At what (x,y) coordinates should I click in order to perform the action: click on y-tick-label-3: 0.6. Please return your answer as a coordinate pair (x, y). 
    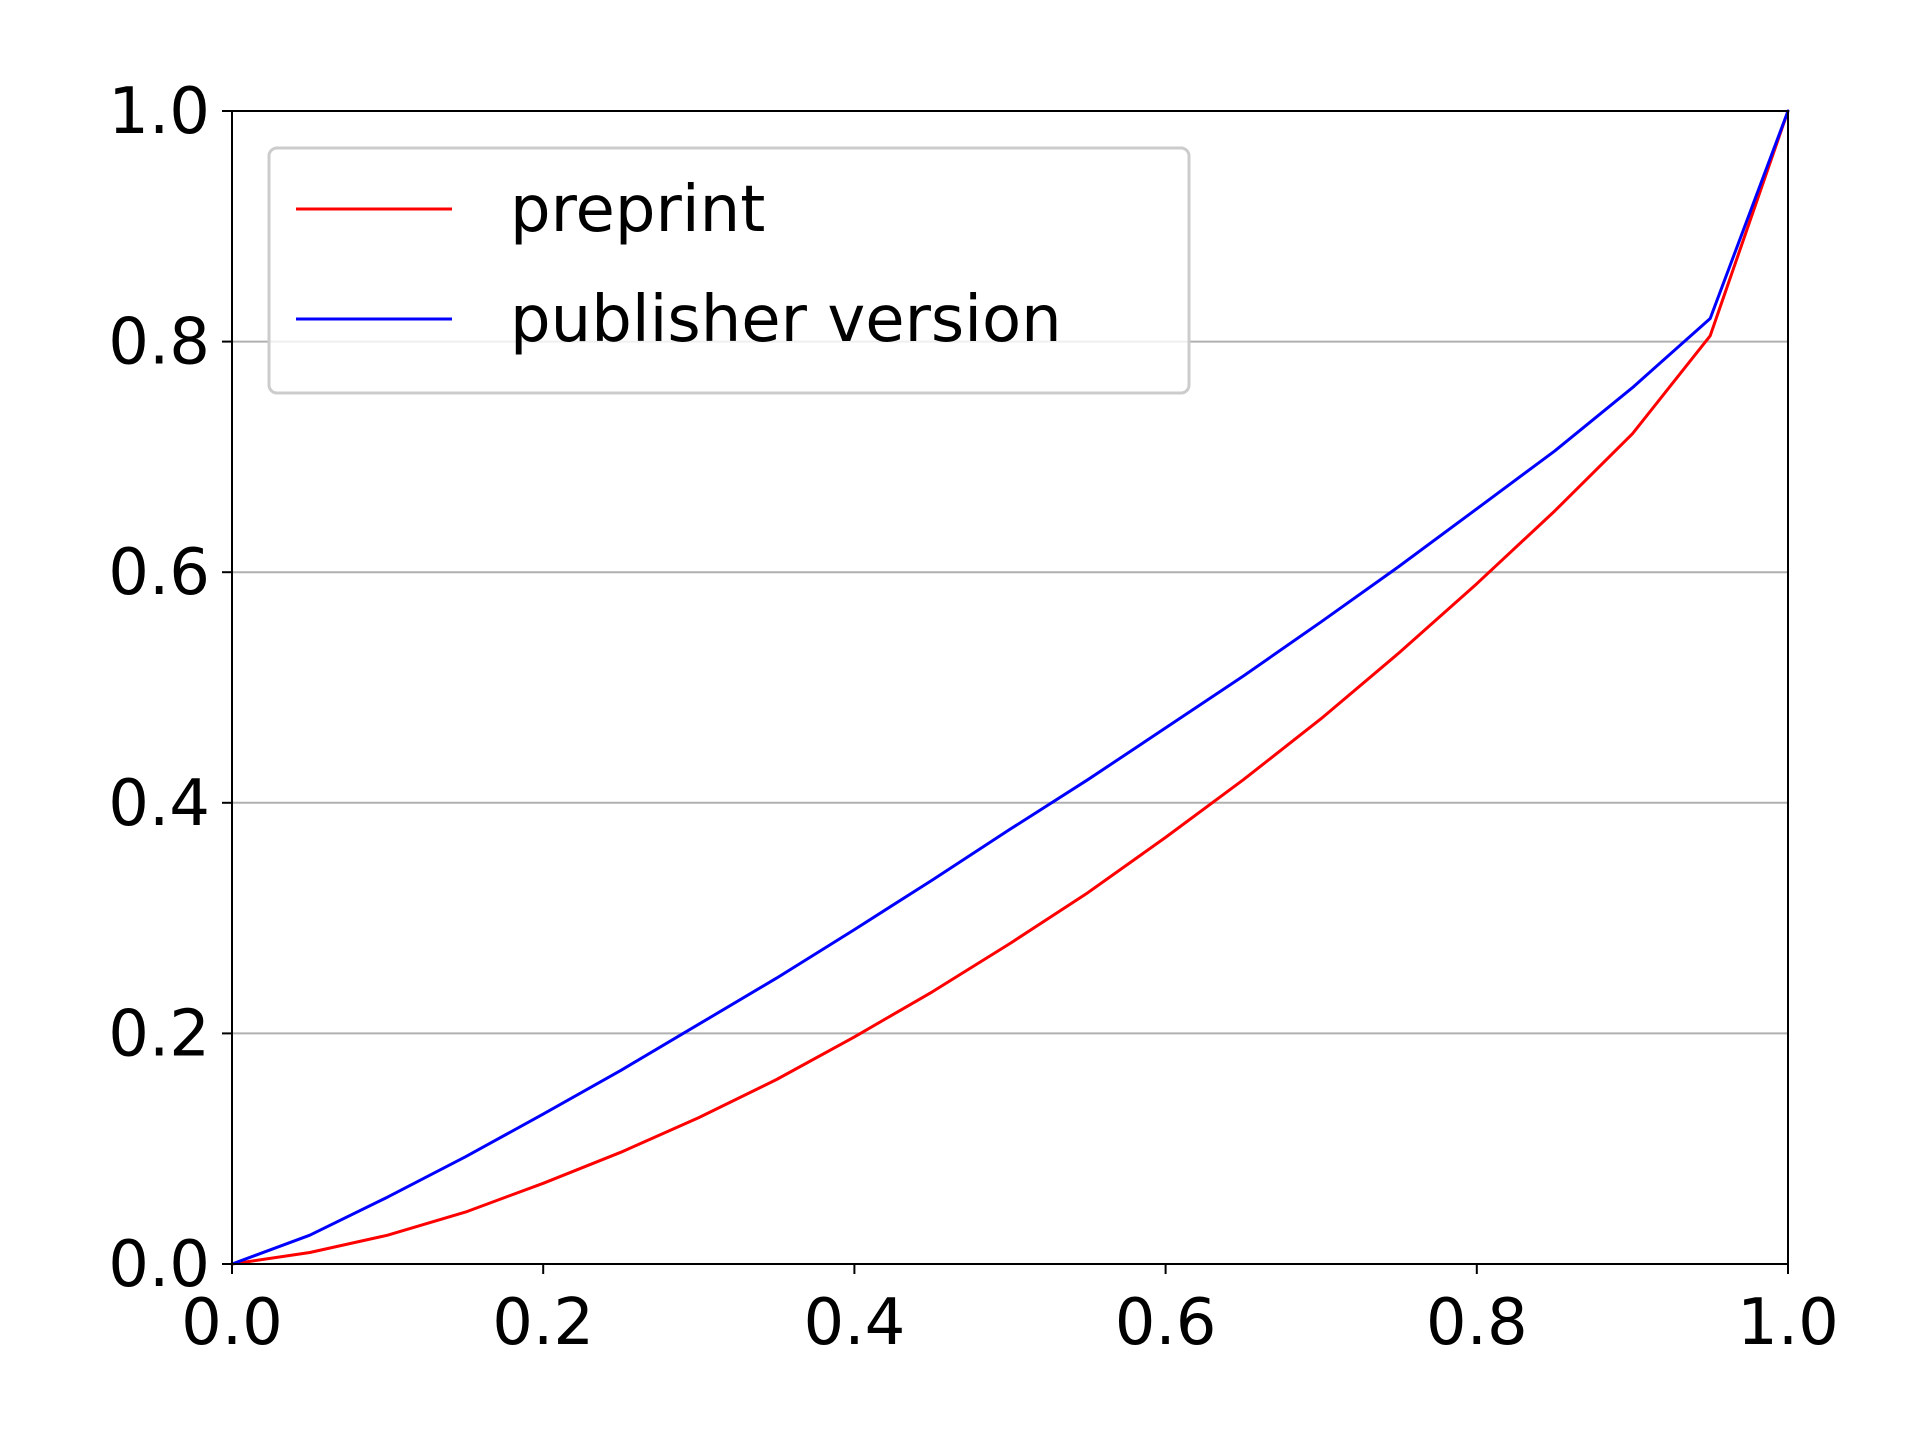
    Looking at the image, I should click on (159, 573).